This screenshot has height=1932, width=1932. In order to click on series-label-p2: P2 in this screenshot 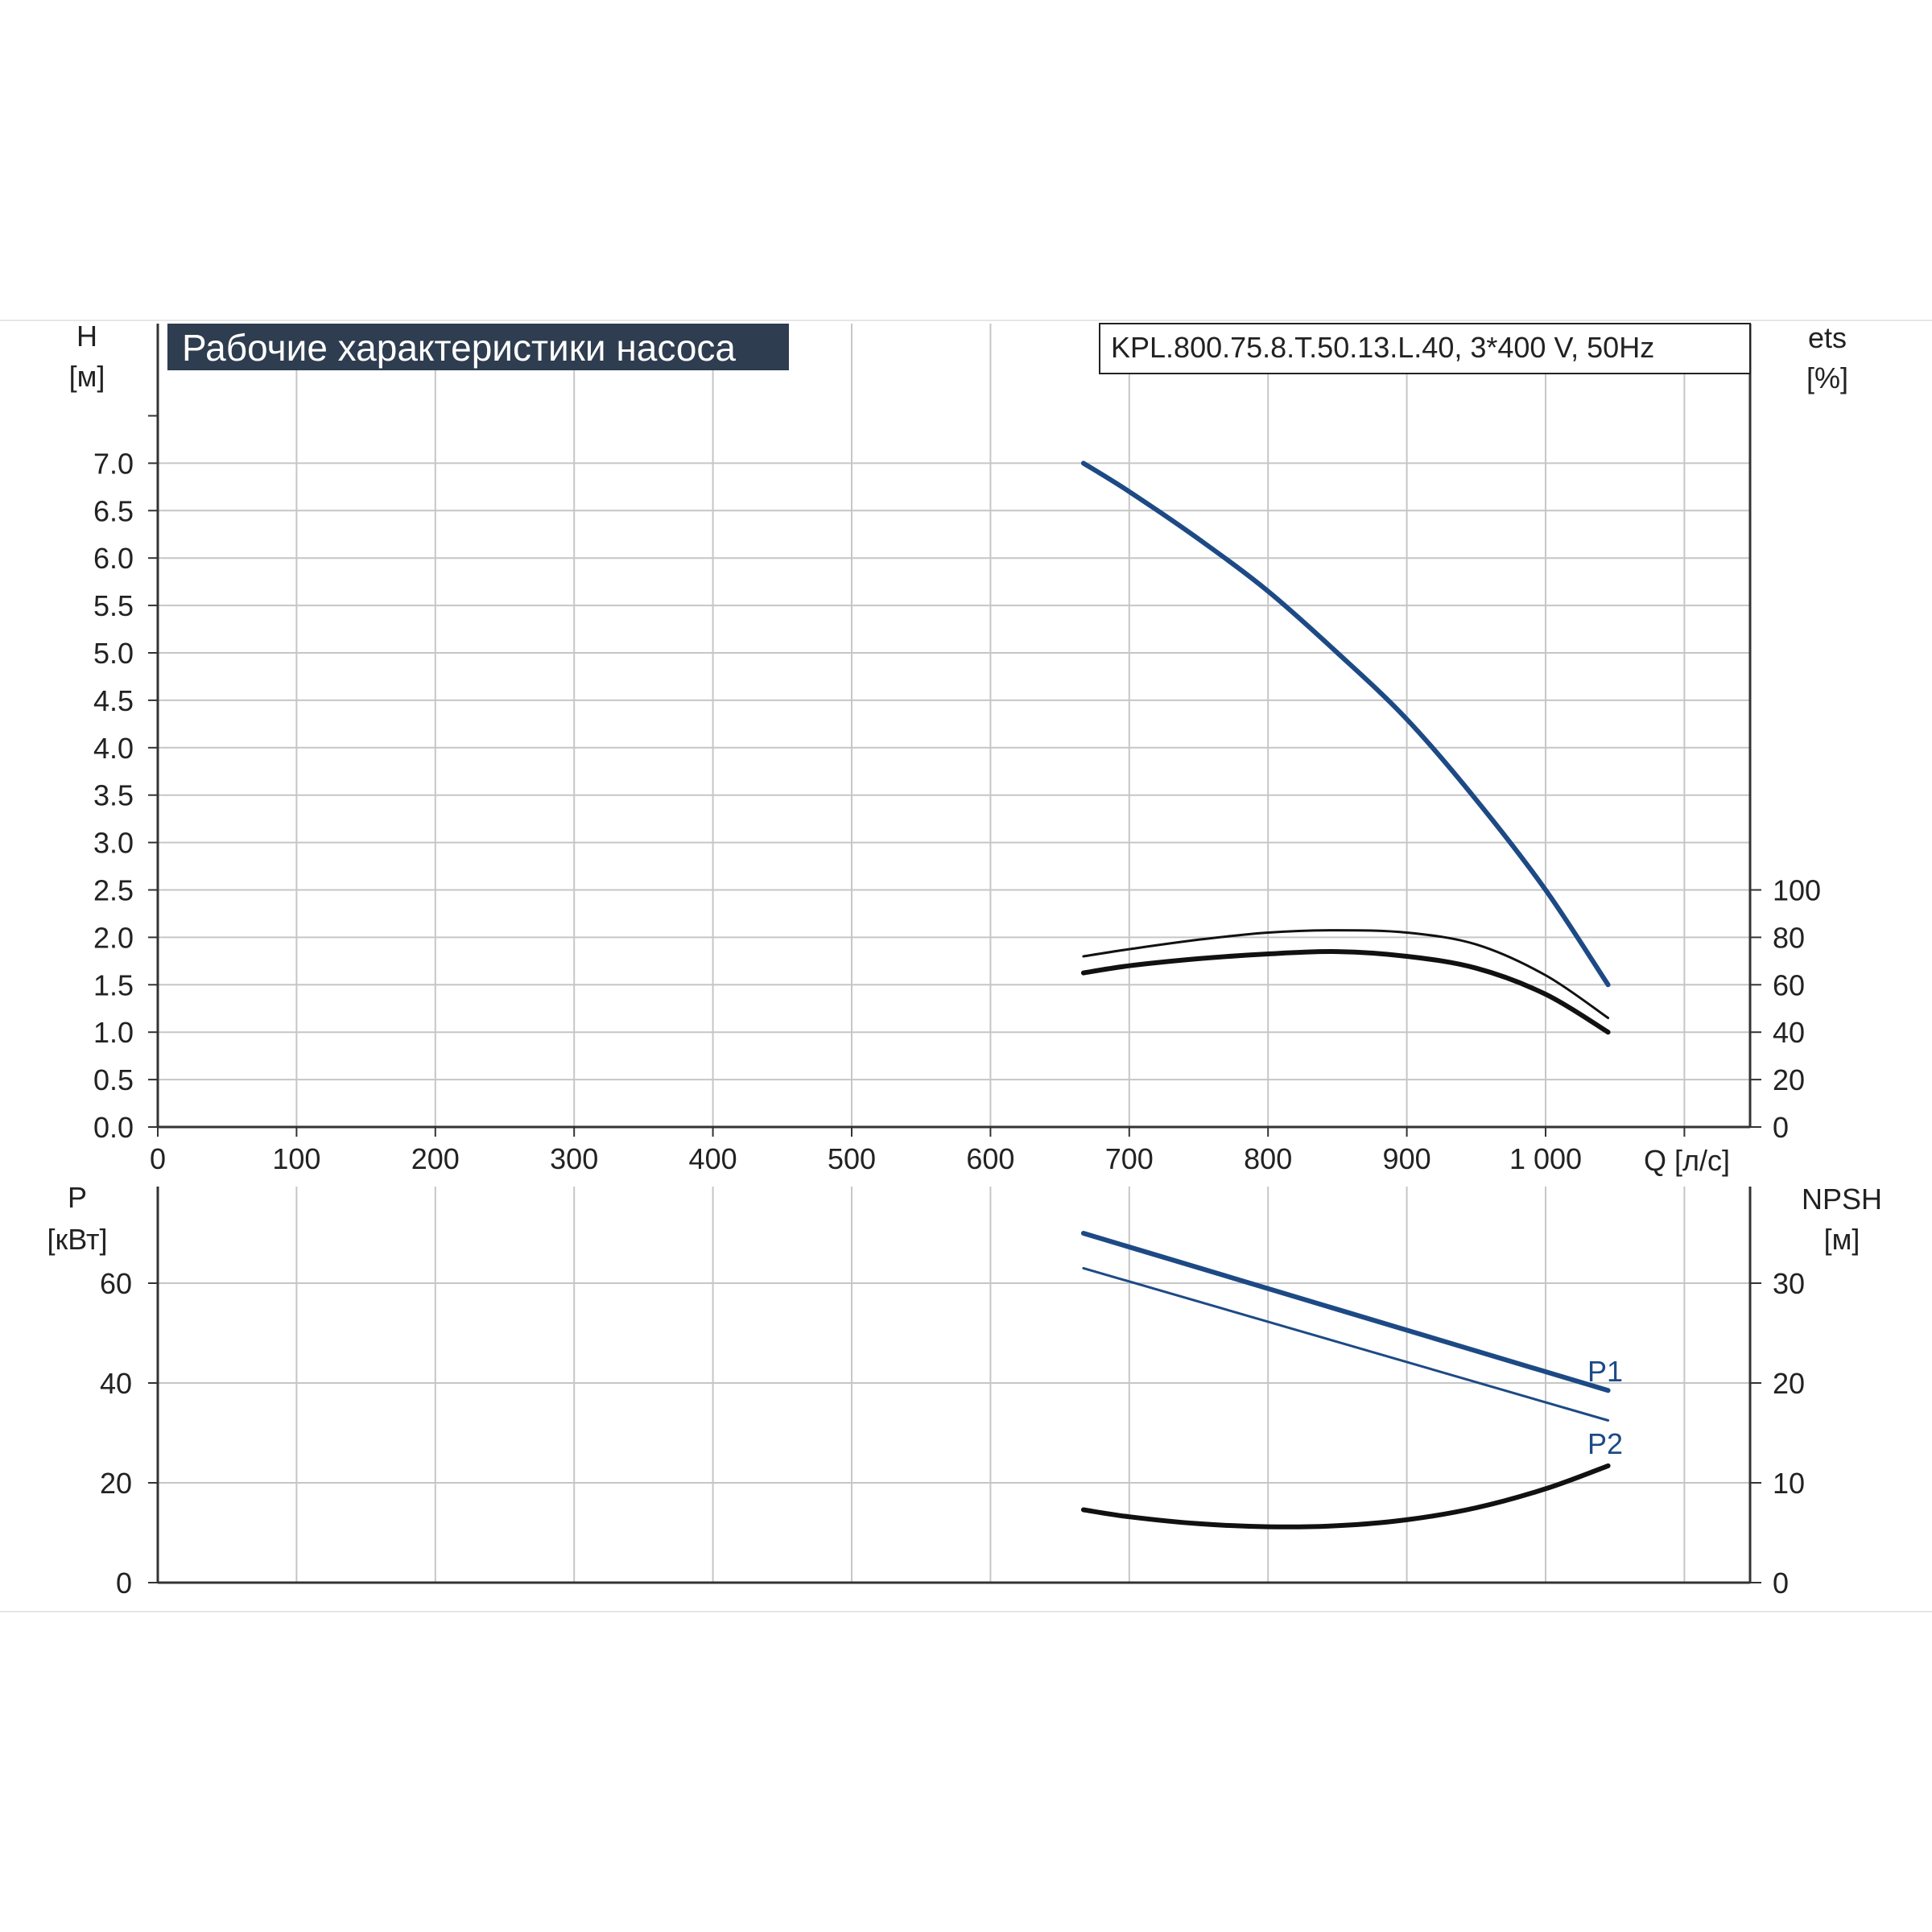, I will do `click(1605, 1443)`.